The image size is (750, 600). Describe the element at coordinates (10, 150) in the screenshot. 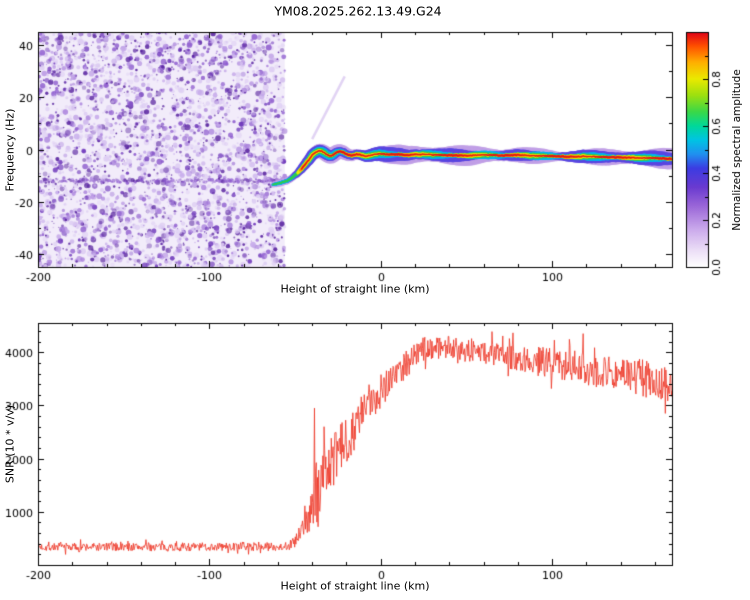

I see `spectrogram-y-axis-label: Frequency (Hz)` at that location.